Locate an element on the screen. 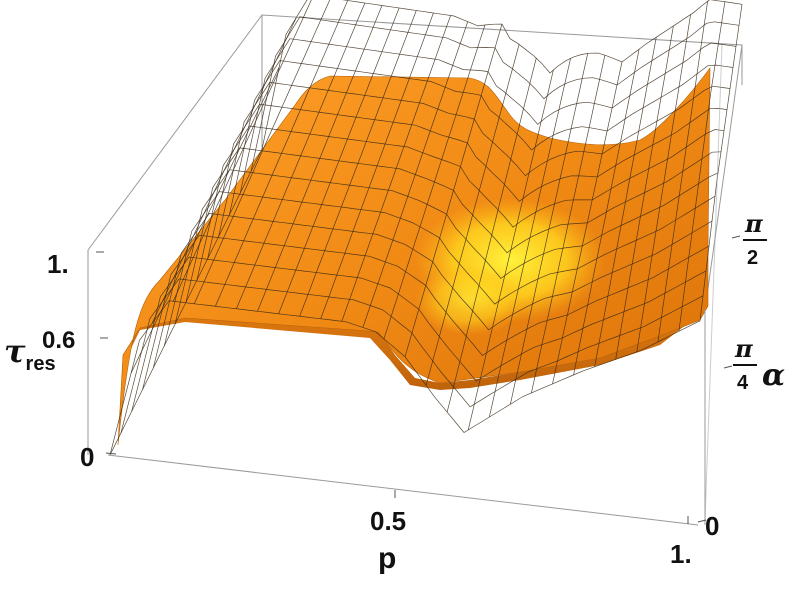 The image size is (789, 595). alpha-tick-pi-2: π 2 is located at coordinates (755, 239).